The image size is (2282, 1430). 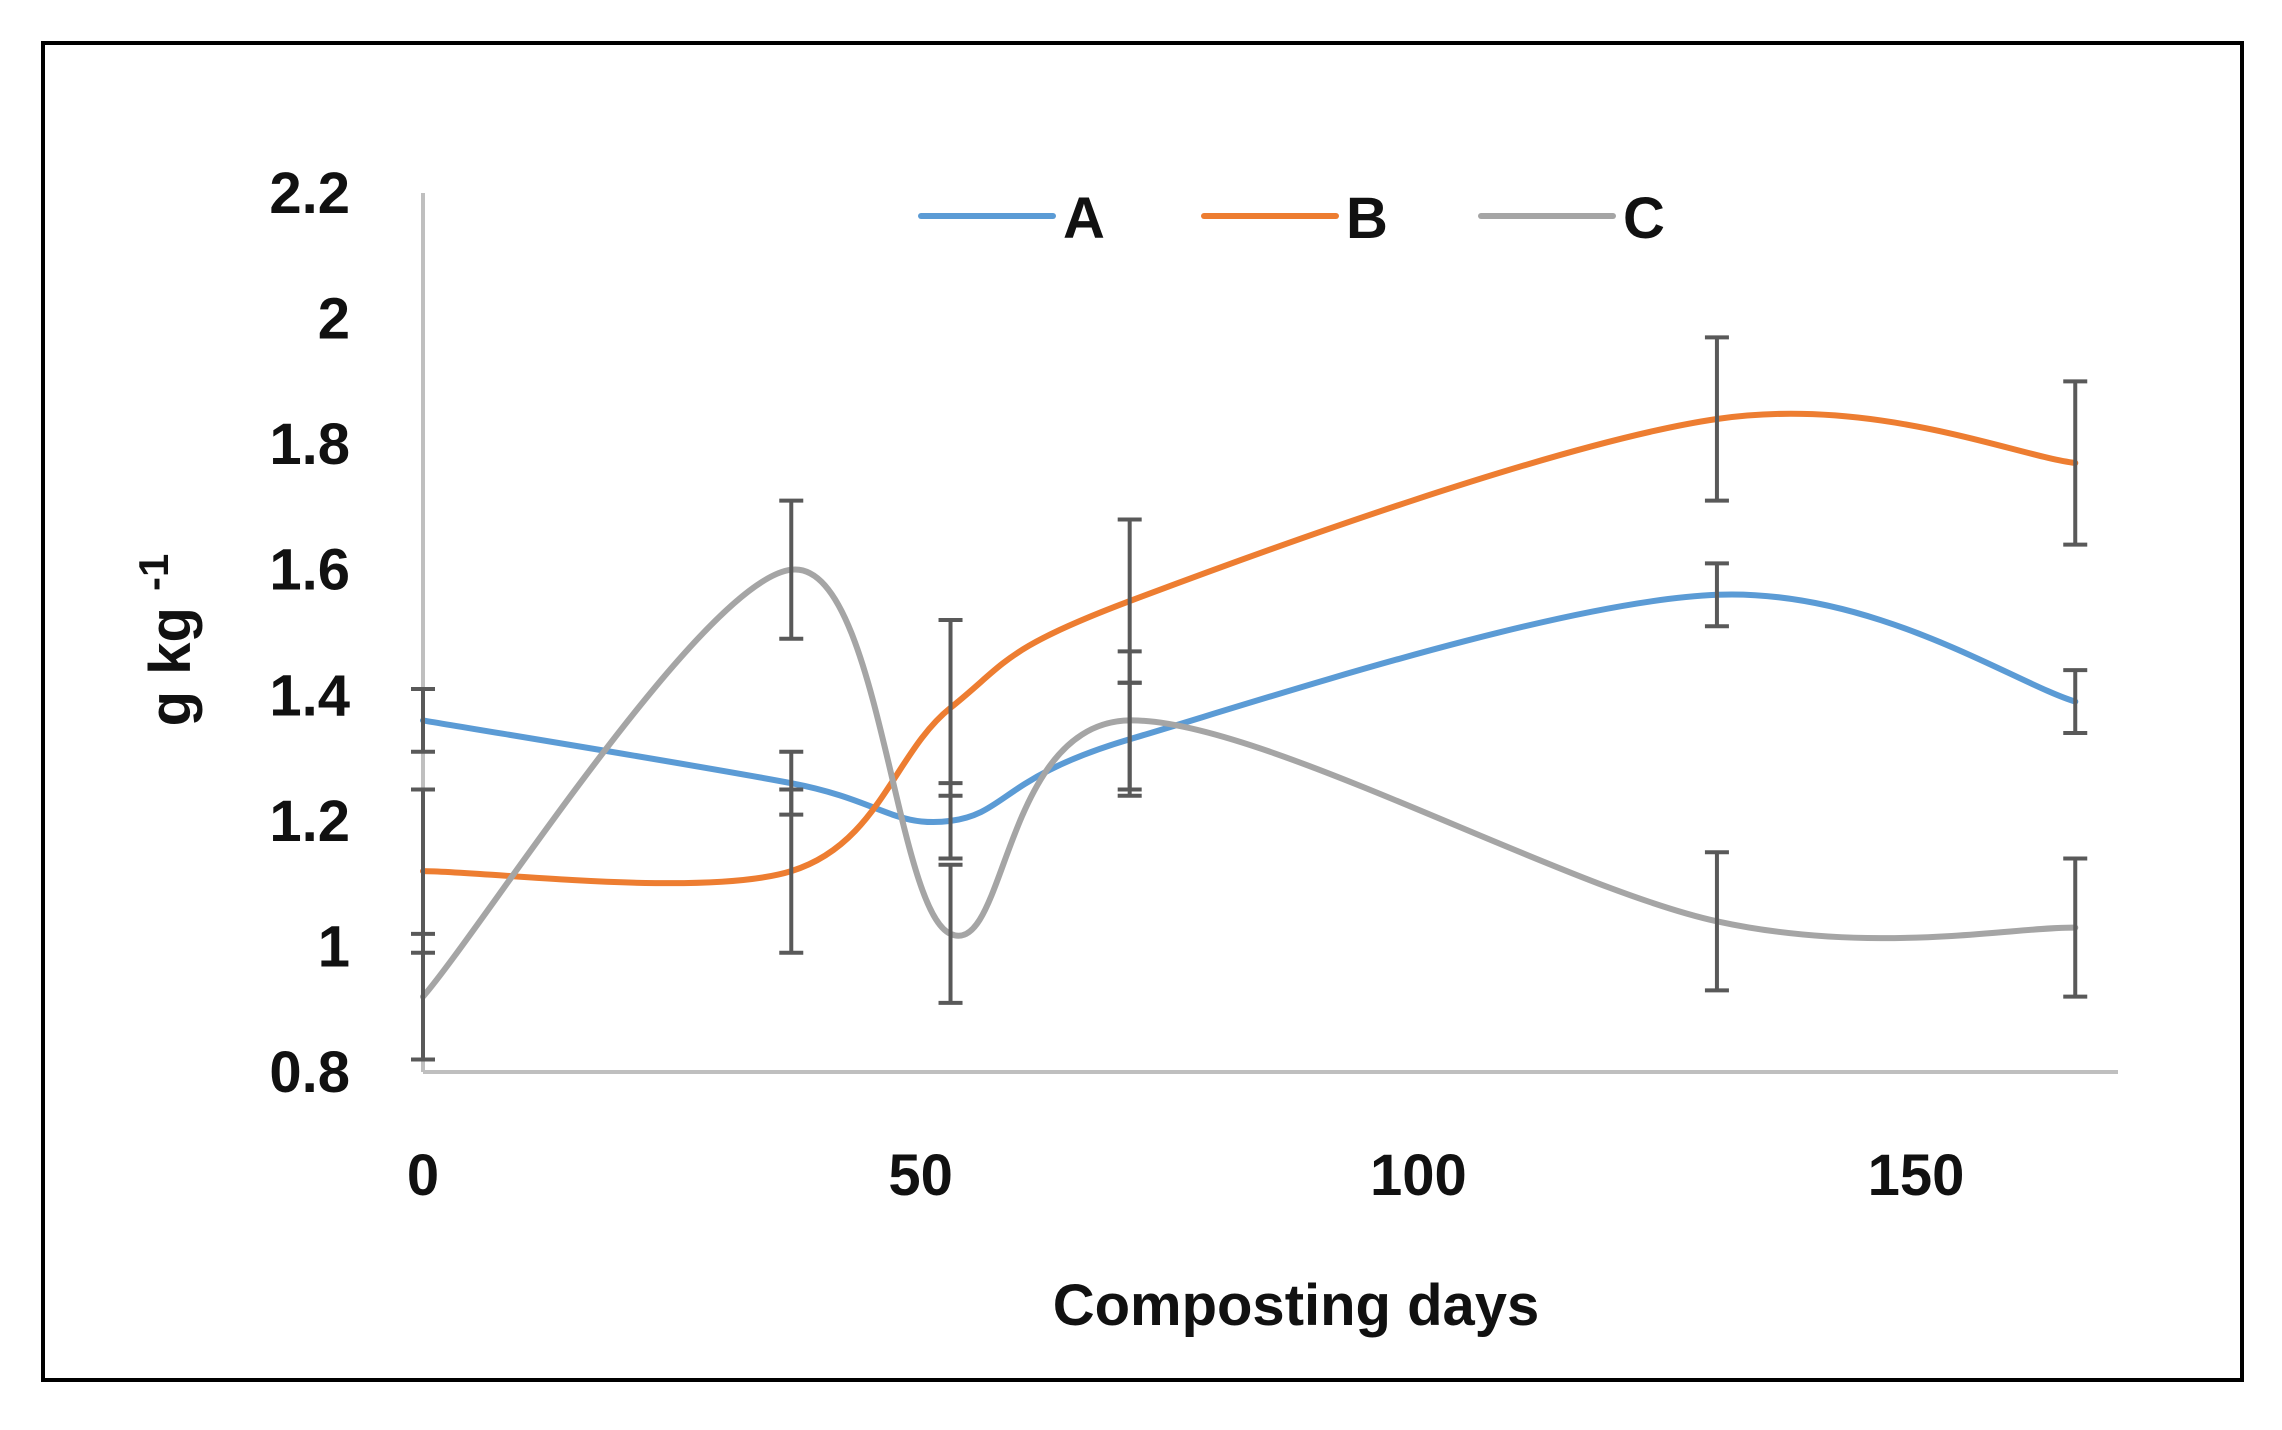 I want to click on y-tick-label: 0.8, so click(x=309, y=1072).